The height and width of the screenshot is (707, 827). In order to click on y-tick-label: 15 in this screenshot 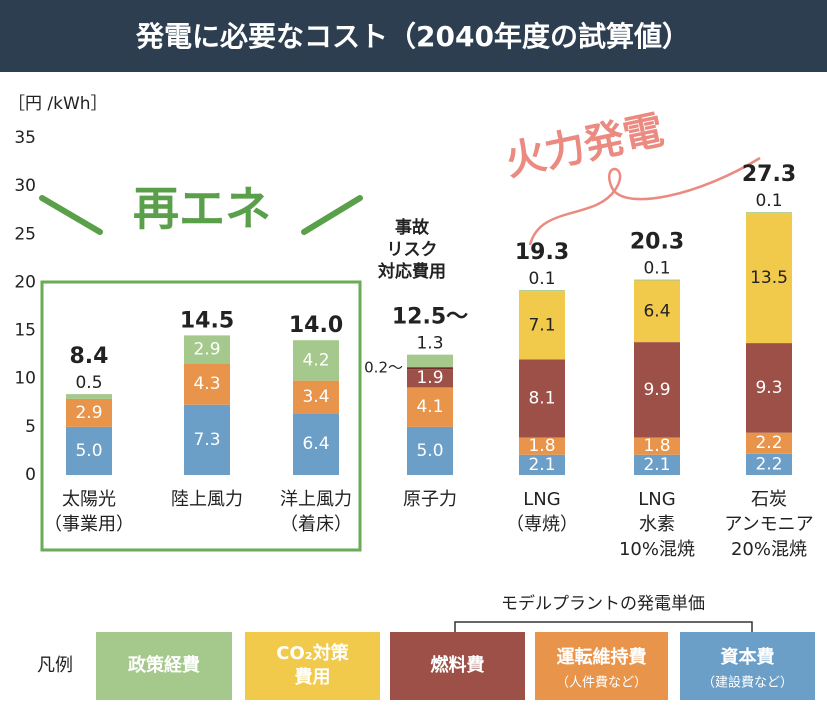, I will do `click(25, 331)`.